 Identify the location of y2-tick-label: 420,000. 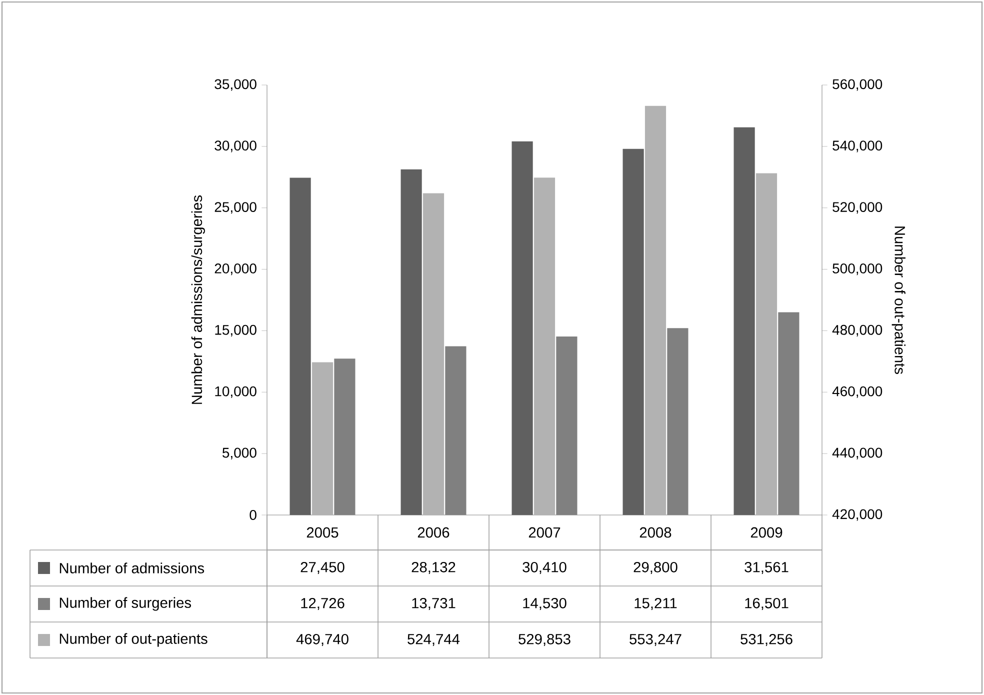
(857, 515).